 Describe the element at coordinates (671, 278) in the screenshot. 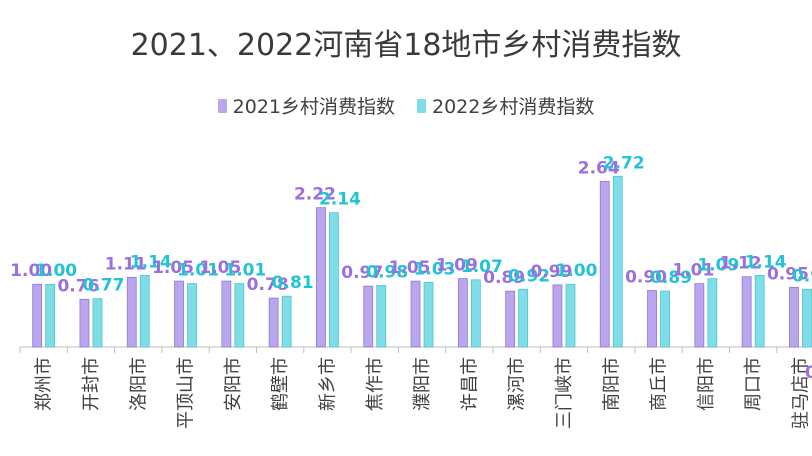

I see `data-label-2022: 0.89` at that location.